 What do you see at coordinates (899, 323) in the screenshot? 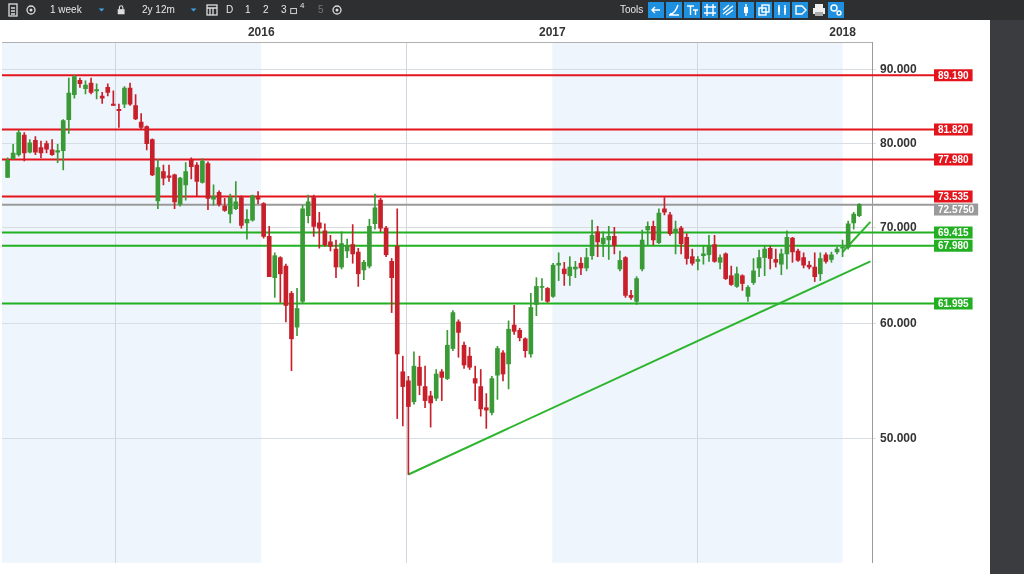
I see `y-tick-label: 60.000` at bounding box center [899, 323].